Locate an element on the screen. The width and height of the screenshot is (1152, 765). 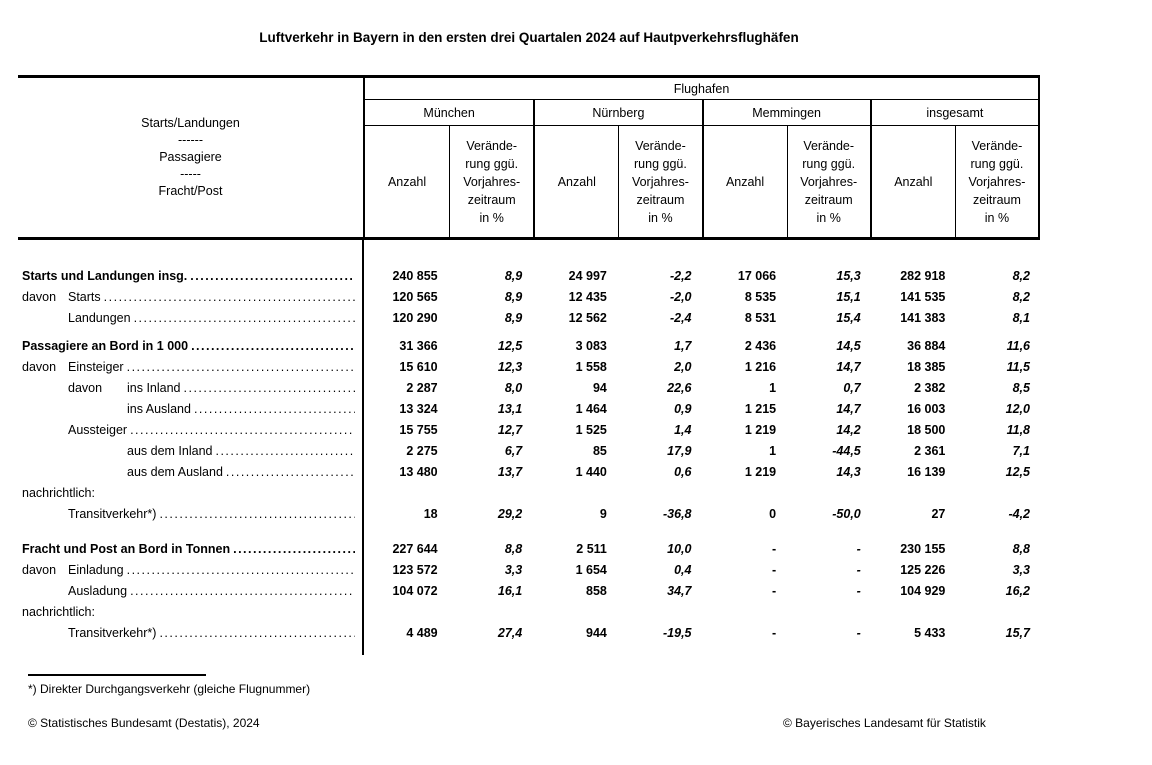
row-label: ins Ausland is located at coordinates (159, 408).